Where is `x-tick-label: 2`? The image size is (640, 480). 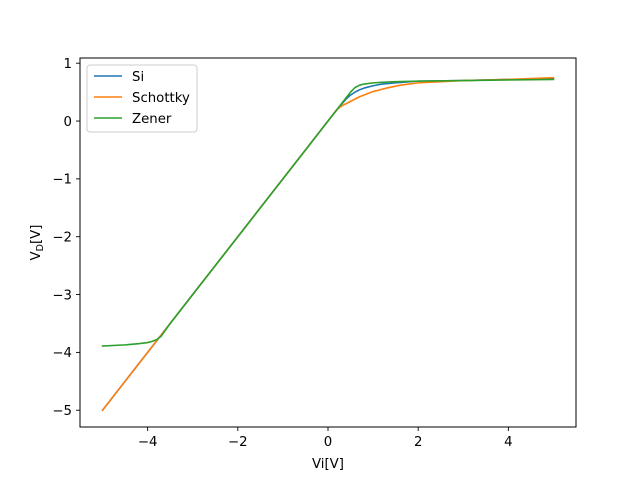
x-tick-label: 2 is located at coordinates (418, 442).